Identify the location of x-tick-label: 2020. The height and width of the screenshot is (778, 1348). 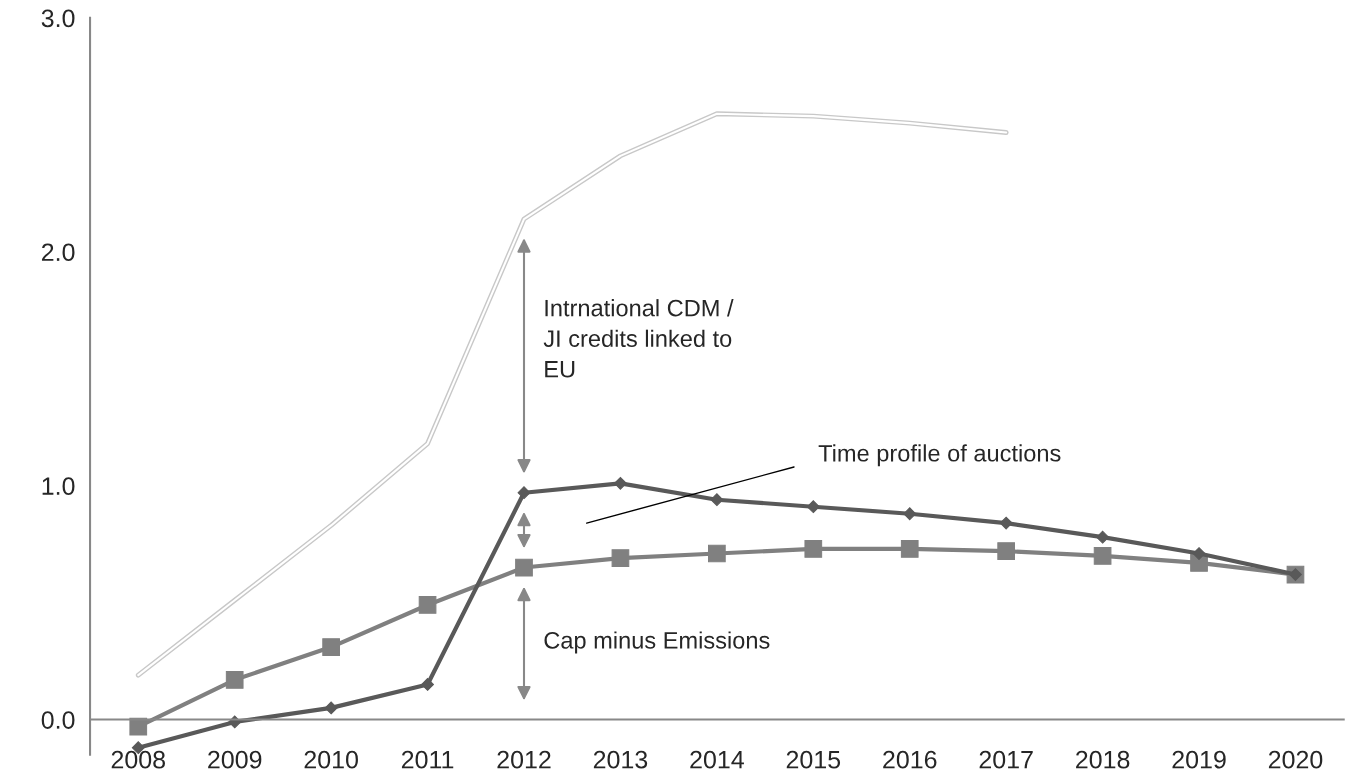
(1295, 759).